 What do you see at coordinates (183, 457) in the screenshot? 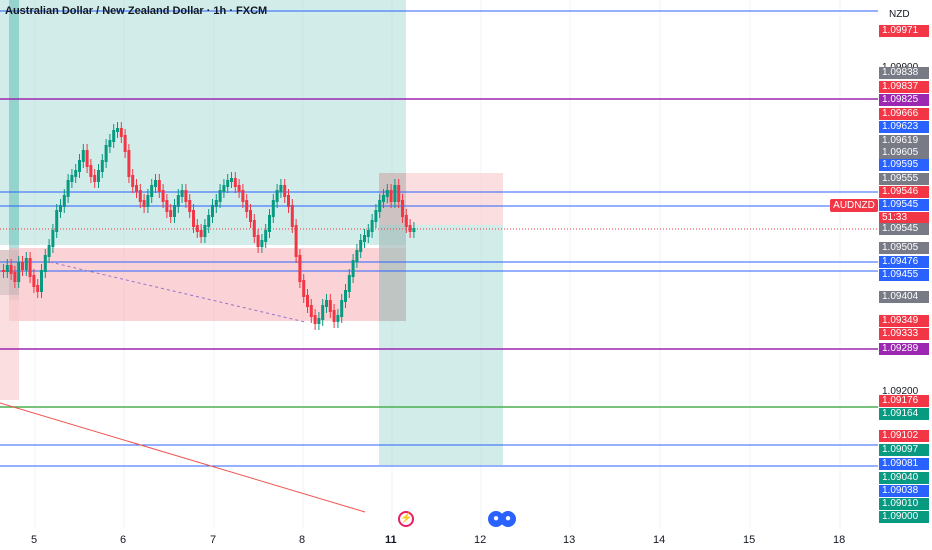
I see `trend-line-red` at bounding box center [183, 457].